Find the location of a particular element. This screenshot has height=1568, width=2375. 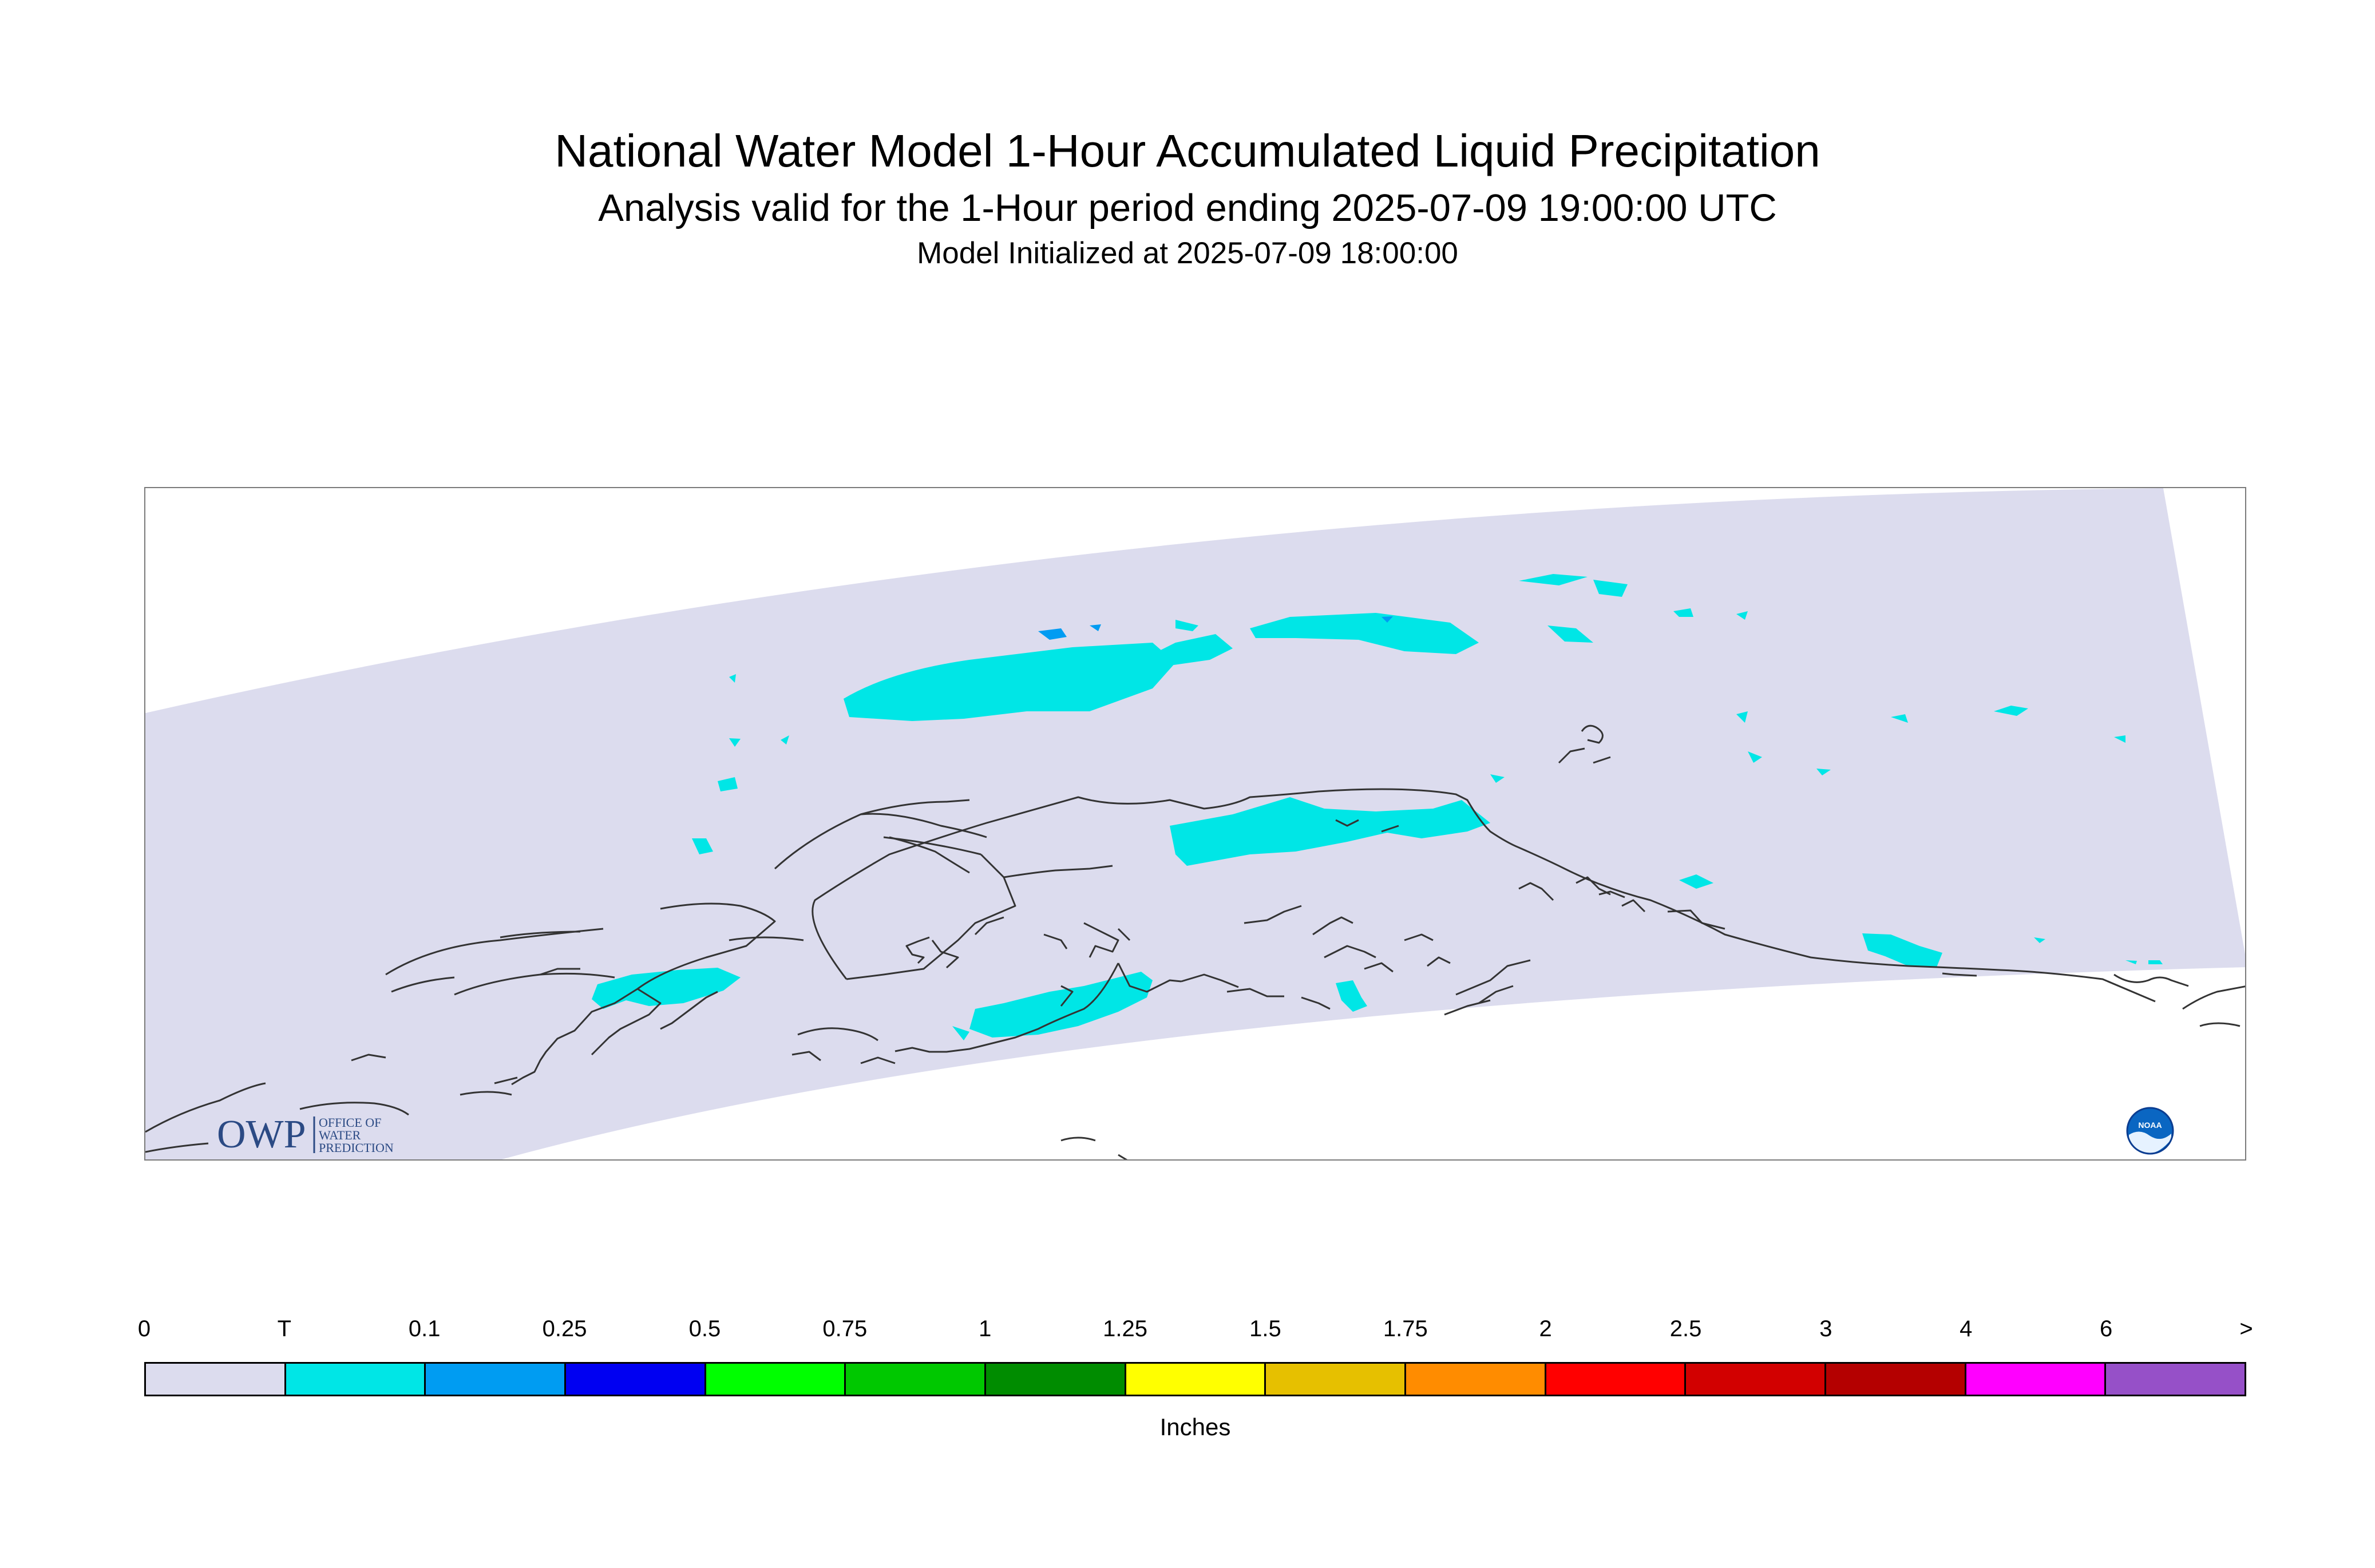

svg-text: NOAA is located at coordinates (2150, 1125).